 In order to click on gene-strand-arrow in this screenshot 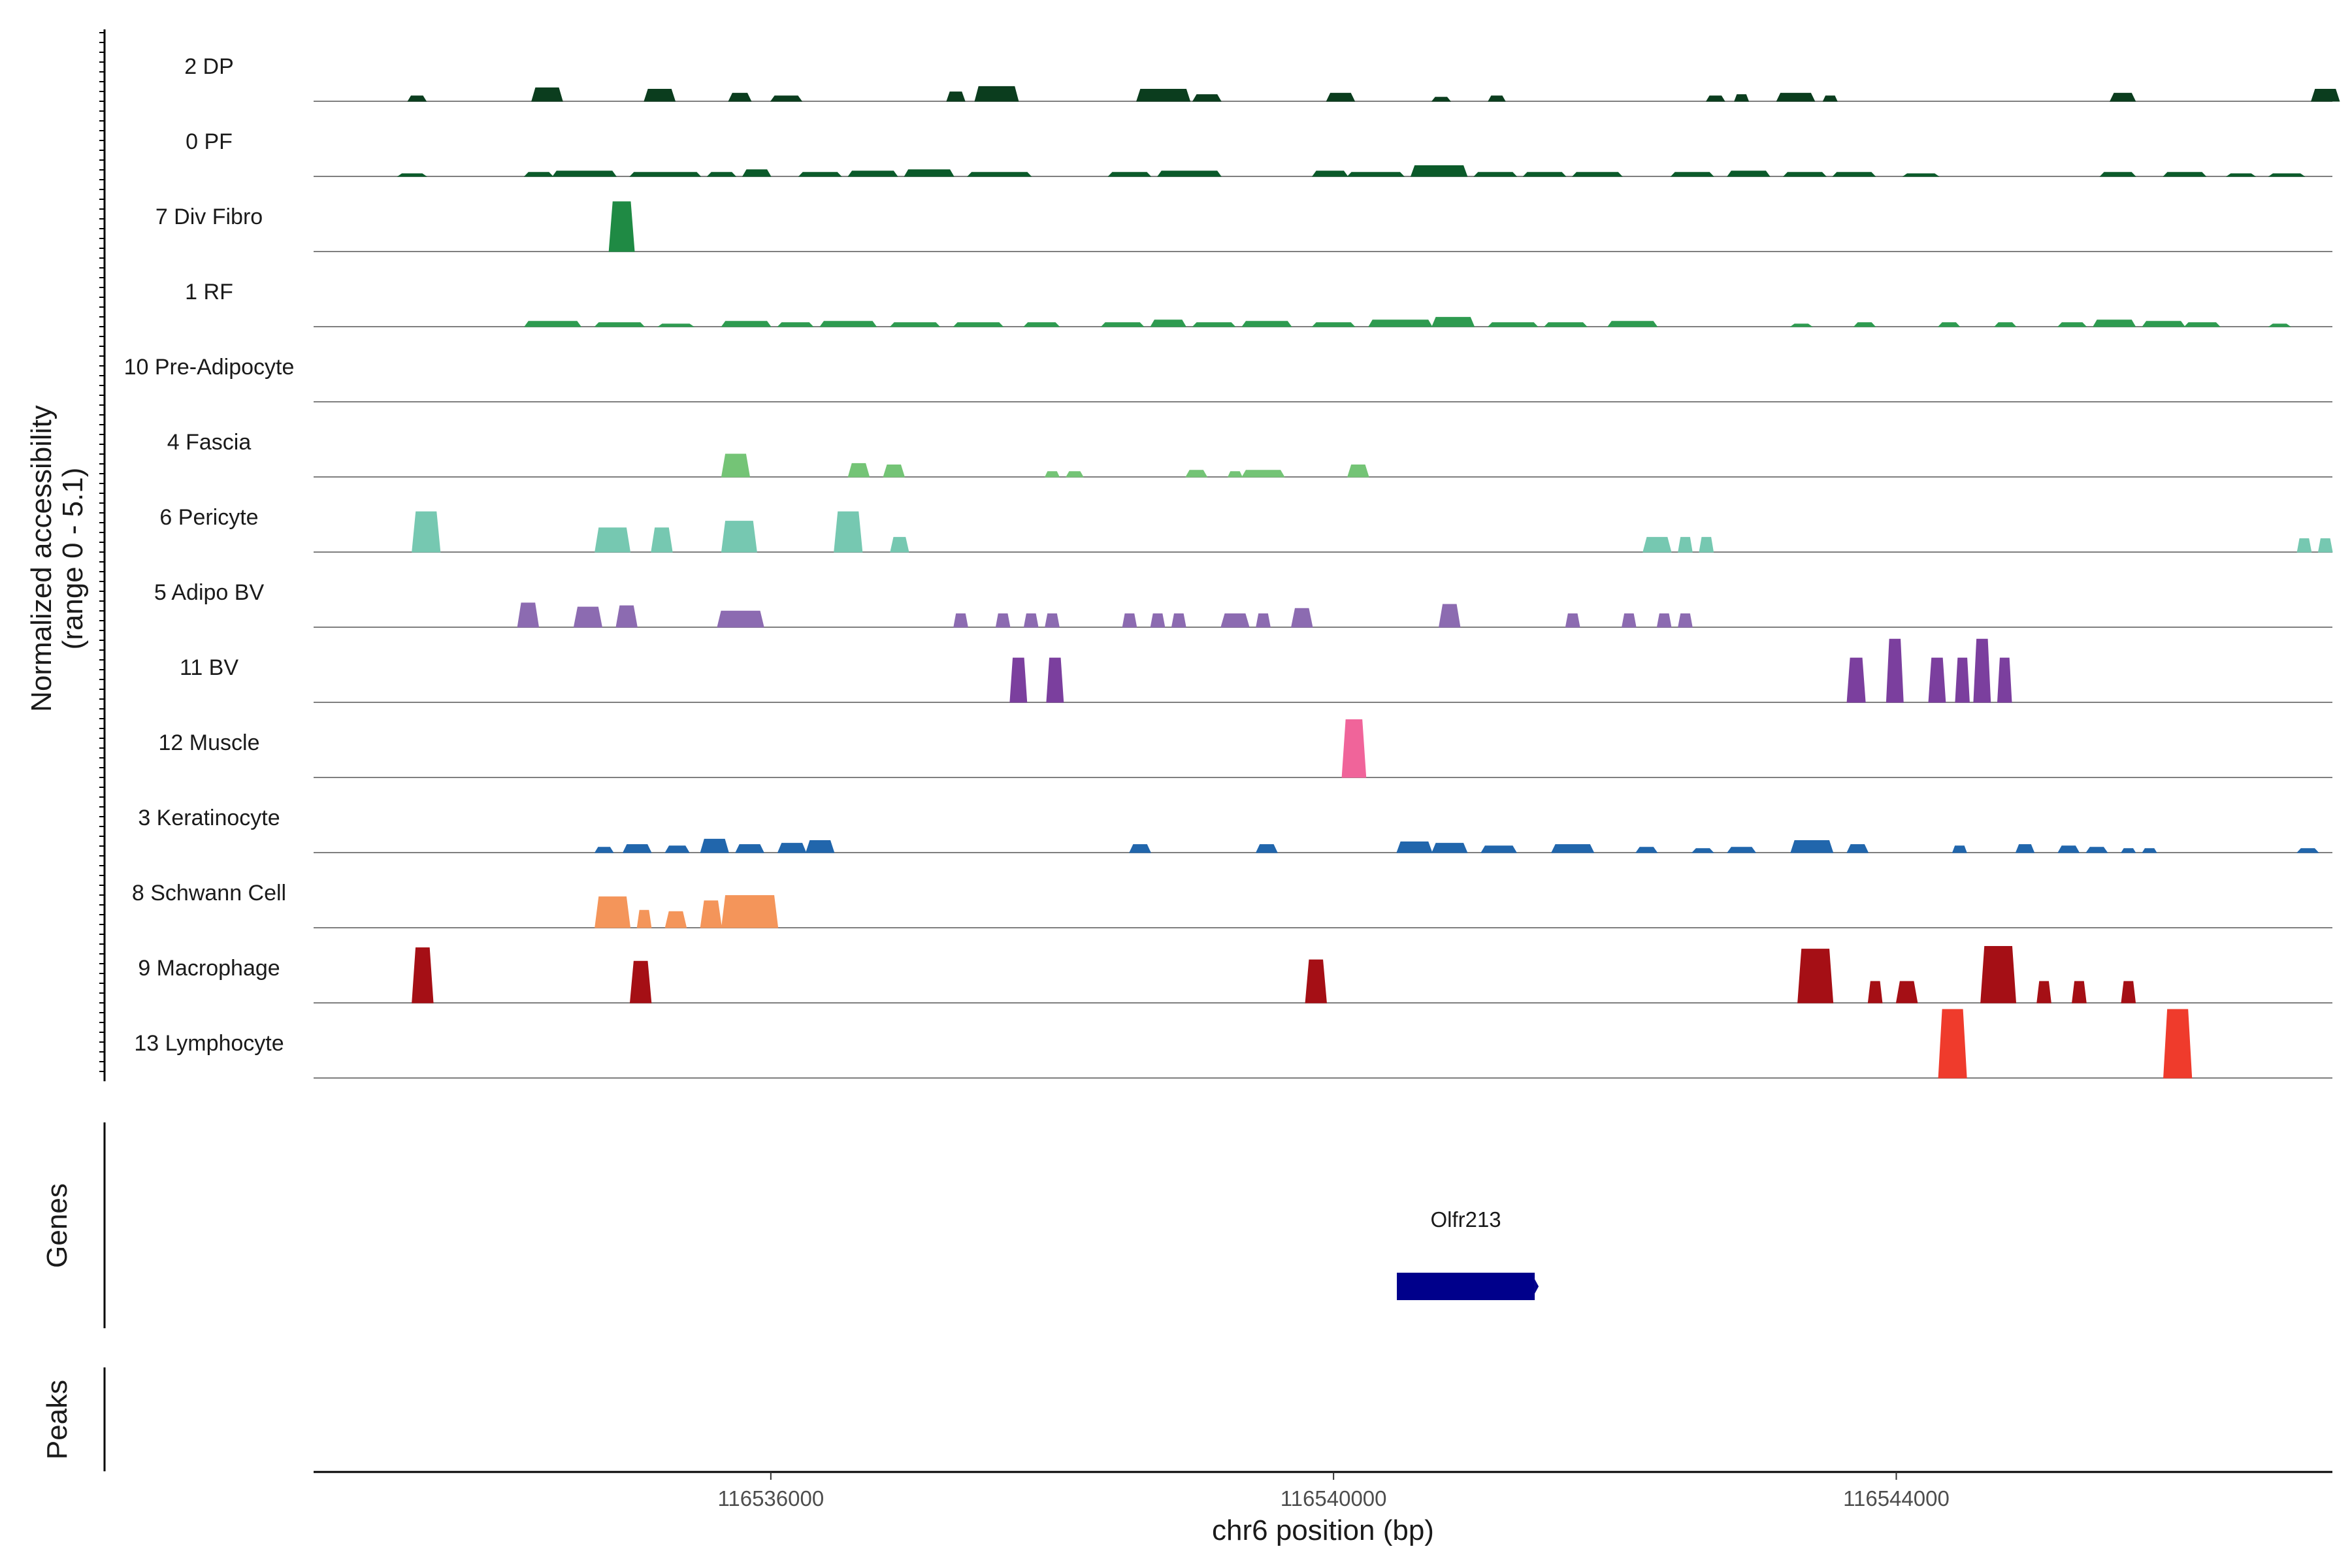, I will do `click(1537, 1286)`.